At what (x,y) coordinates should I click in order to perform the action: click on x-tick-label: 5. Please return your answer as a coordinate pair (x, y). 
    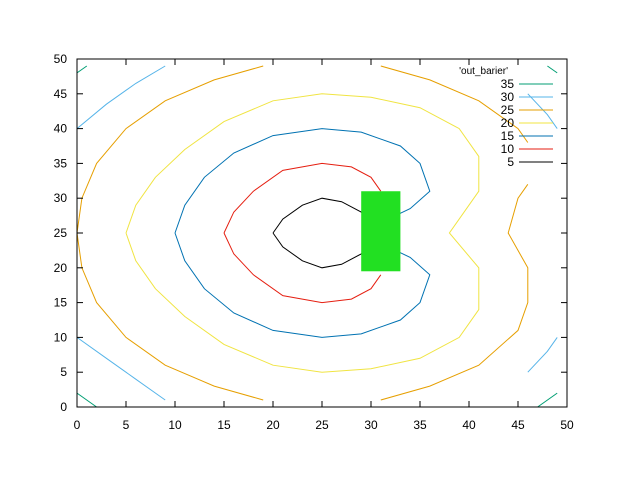
    Looking at the image, I should click on (126, 425).